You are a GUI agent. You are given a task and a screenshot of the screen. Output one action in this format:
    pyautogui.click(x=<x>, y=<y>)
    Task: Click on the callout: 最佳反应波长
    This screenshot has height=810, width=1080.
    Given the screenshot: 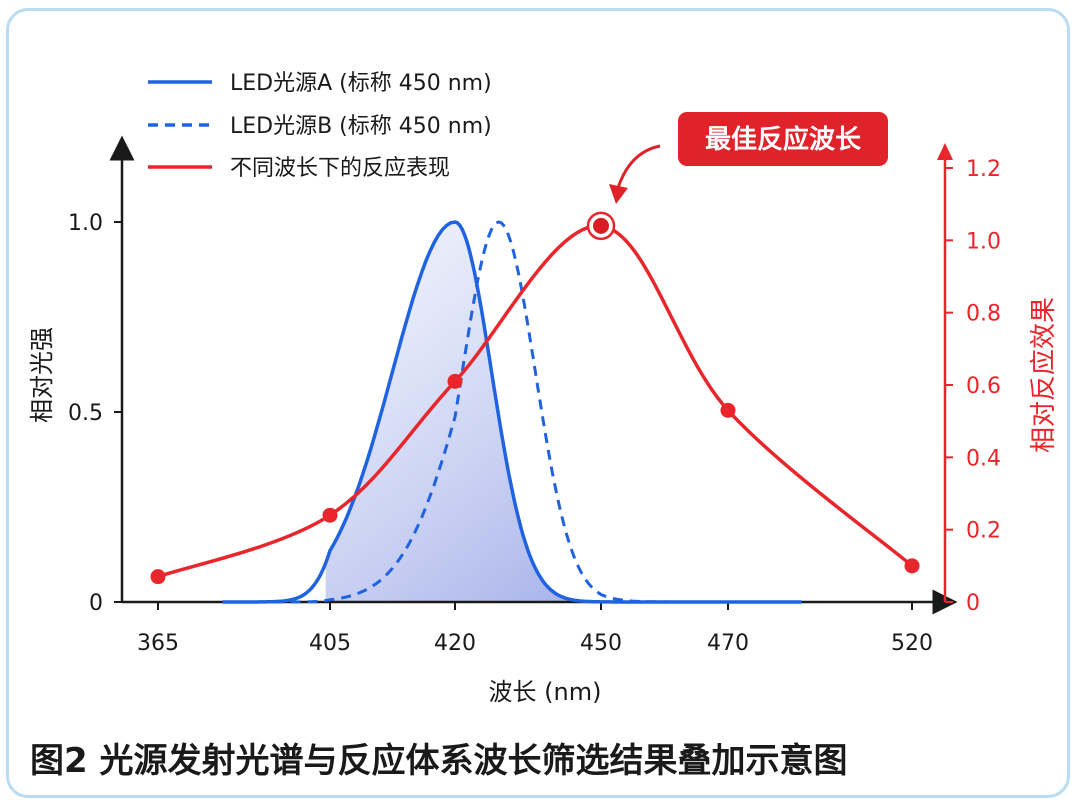 What is the action you would take?
    pyautogui.click(x=748, y=158)
    